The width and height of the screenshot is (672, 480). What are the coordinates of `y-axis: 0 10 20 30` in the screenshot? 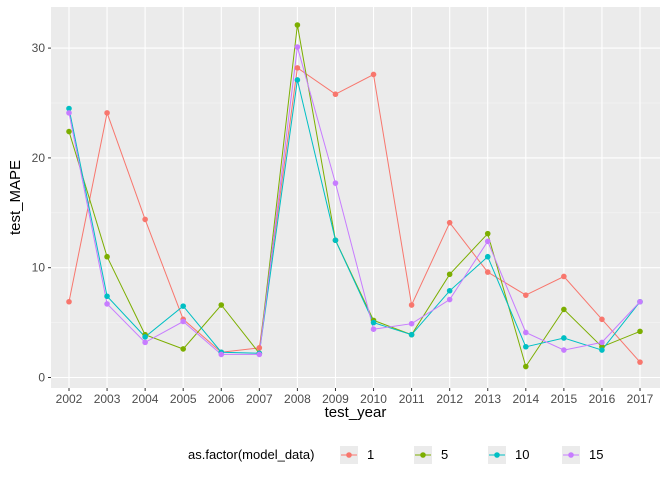 It's located at (41, 213).